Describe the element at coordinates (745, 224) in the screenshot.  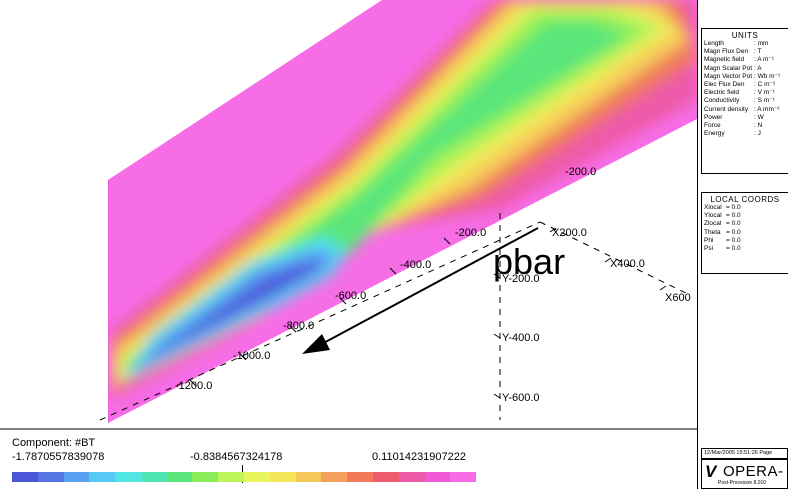
I see `local-coords-row: Zlocal = 0.0` at that location.